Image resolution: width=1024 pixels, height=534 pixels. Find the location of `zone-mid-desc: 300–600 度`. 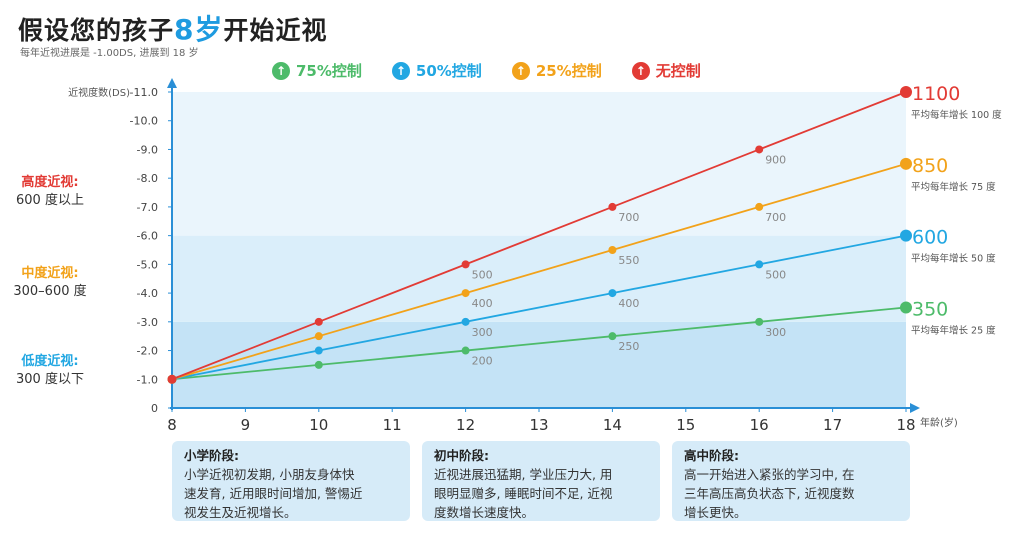

zone-mid-desc: 300–600 度 is located at coordinates (50, 291).